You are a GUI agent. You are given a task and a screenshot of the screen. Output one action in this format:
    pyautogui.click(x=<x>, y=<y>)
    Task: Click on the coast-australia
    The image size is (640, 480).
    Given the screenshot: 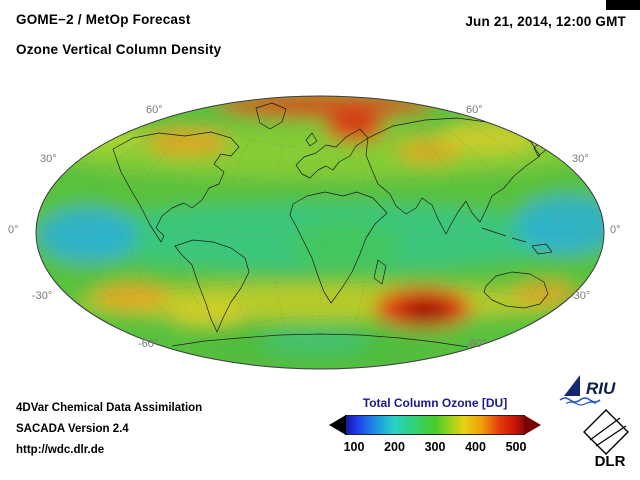 What is the action you would take?
    pyautogui.click(x=516, y=290)
    